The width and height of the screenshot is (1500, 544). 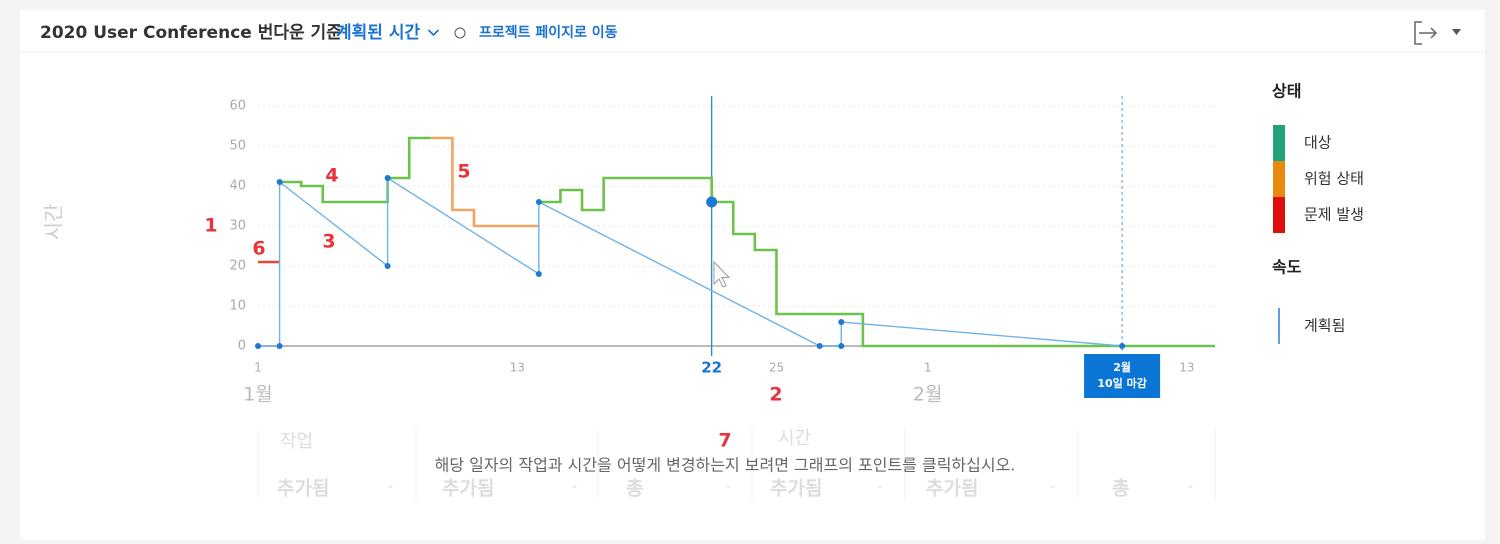 What do you see at coordinates (191, 33) in the screenshot?
I see `title: 2020 User Conference 번다운 기준` at bounding box center [191, 33].